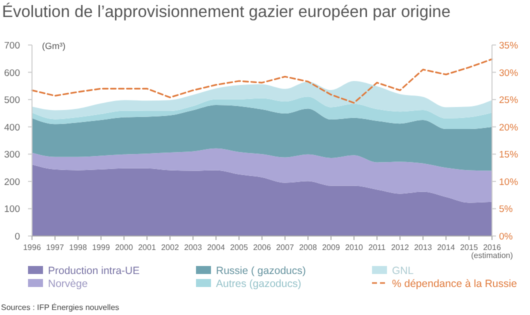 The width and height of the screenshot is (530, 315). What do you see at coordinates (423, 247) in the screenshot?
I see `x-tick-label: 2013` at bounding box center [423, 247].